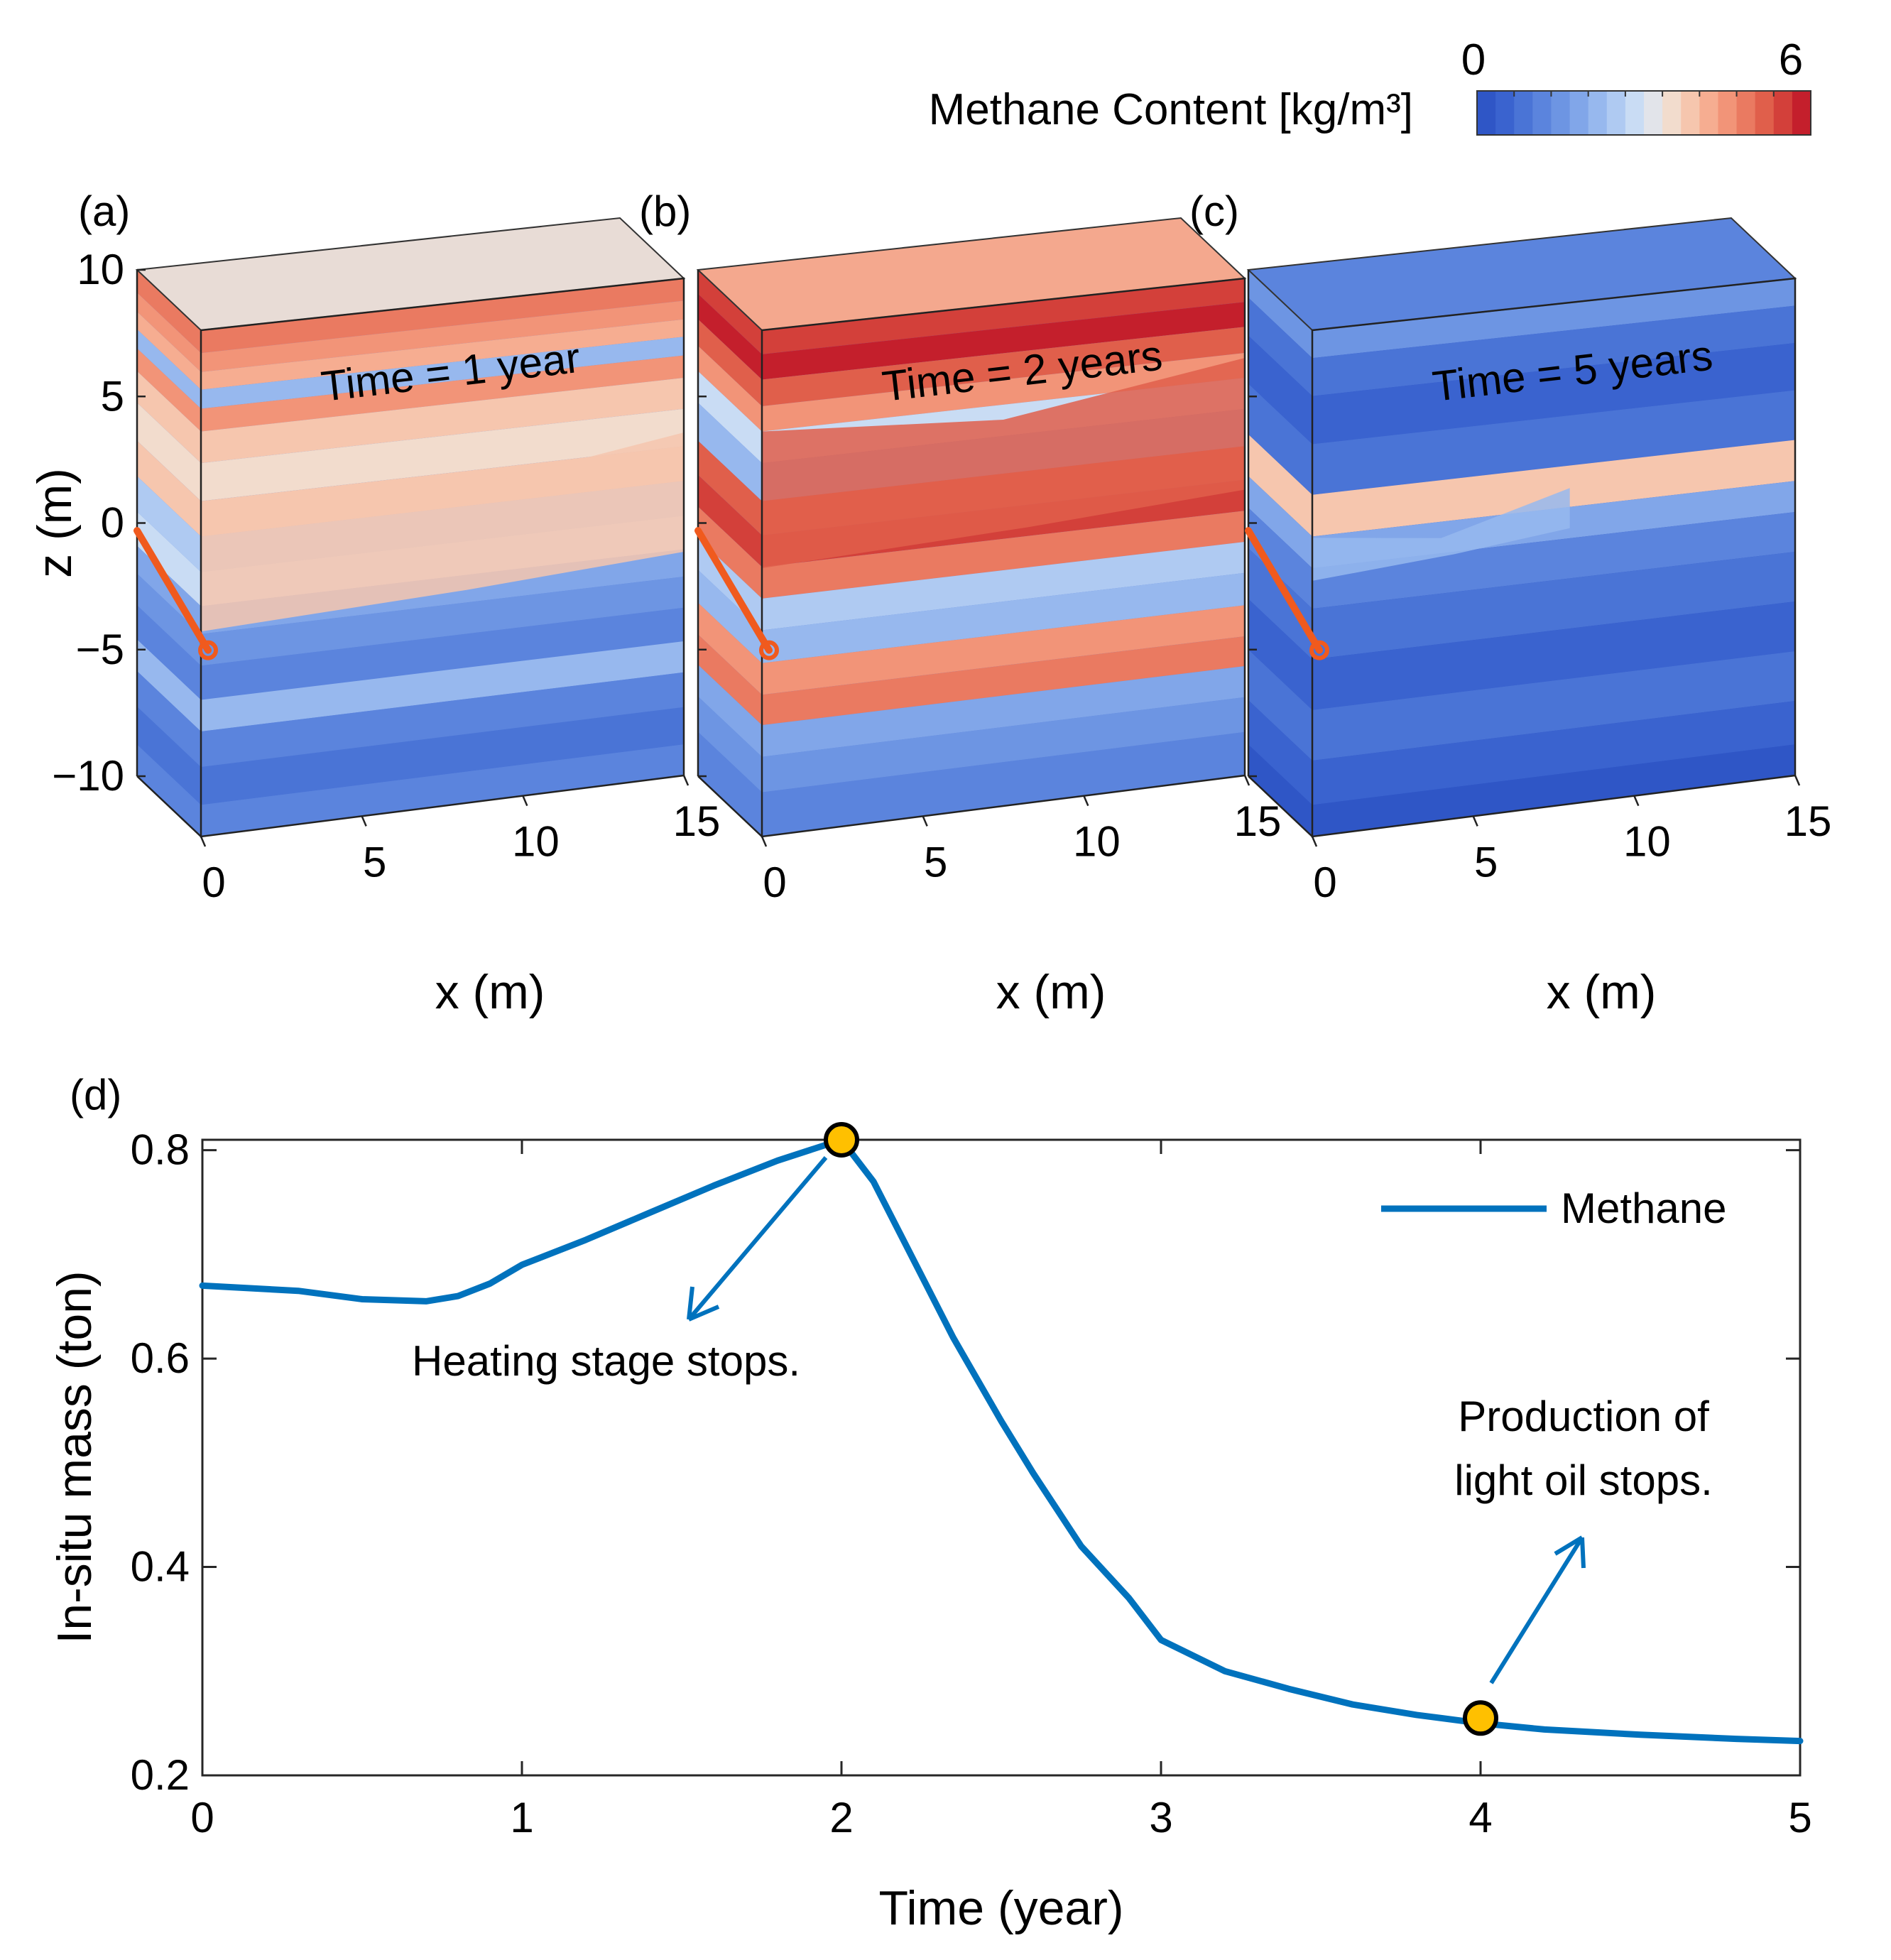 The width and height of the screenshot is (1891, 1960). Describe the element at coordinates (536, 842) in the screenshot. I see `x-tick-label: 10` at that location.